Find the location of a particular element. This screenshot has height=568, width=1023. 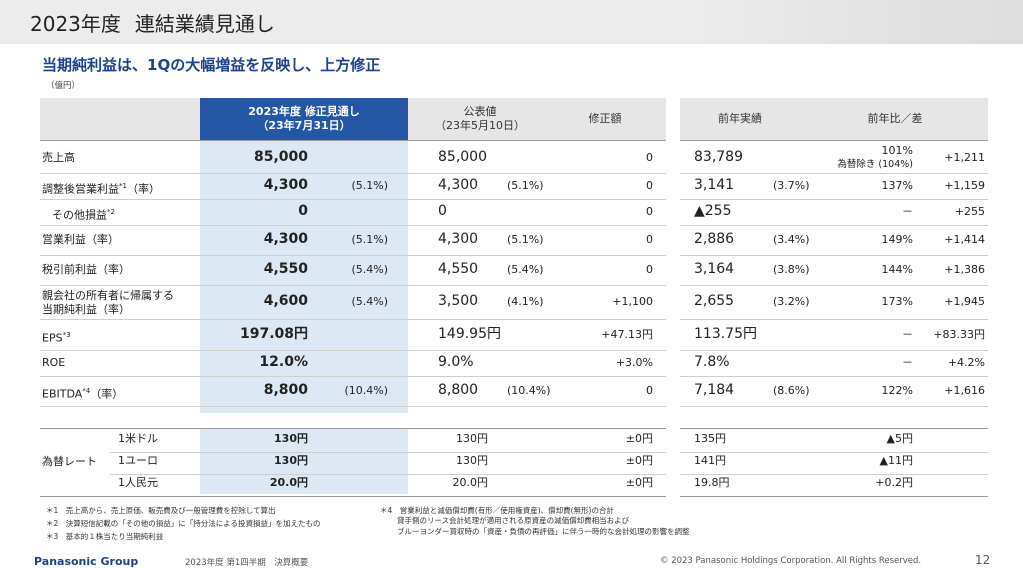

row-label-text: EPS is located at coordinates (52, 338).